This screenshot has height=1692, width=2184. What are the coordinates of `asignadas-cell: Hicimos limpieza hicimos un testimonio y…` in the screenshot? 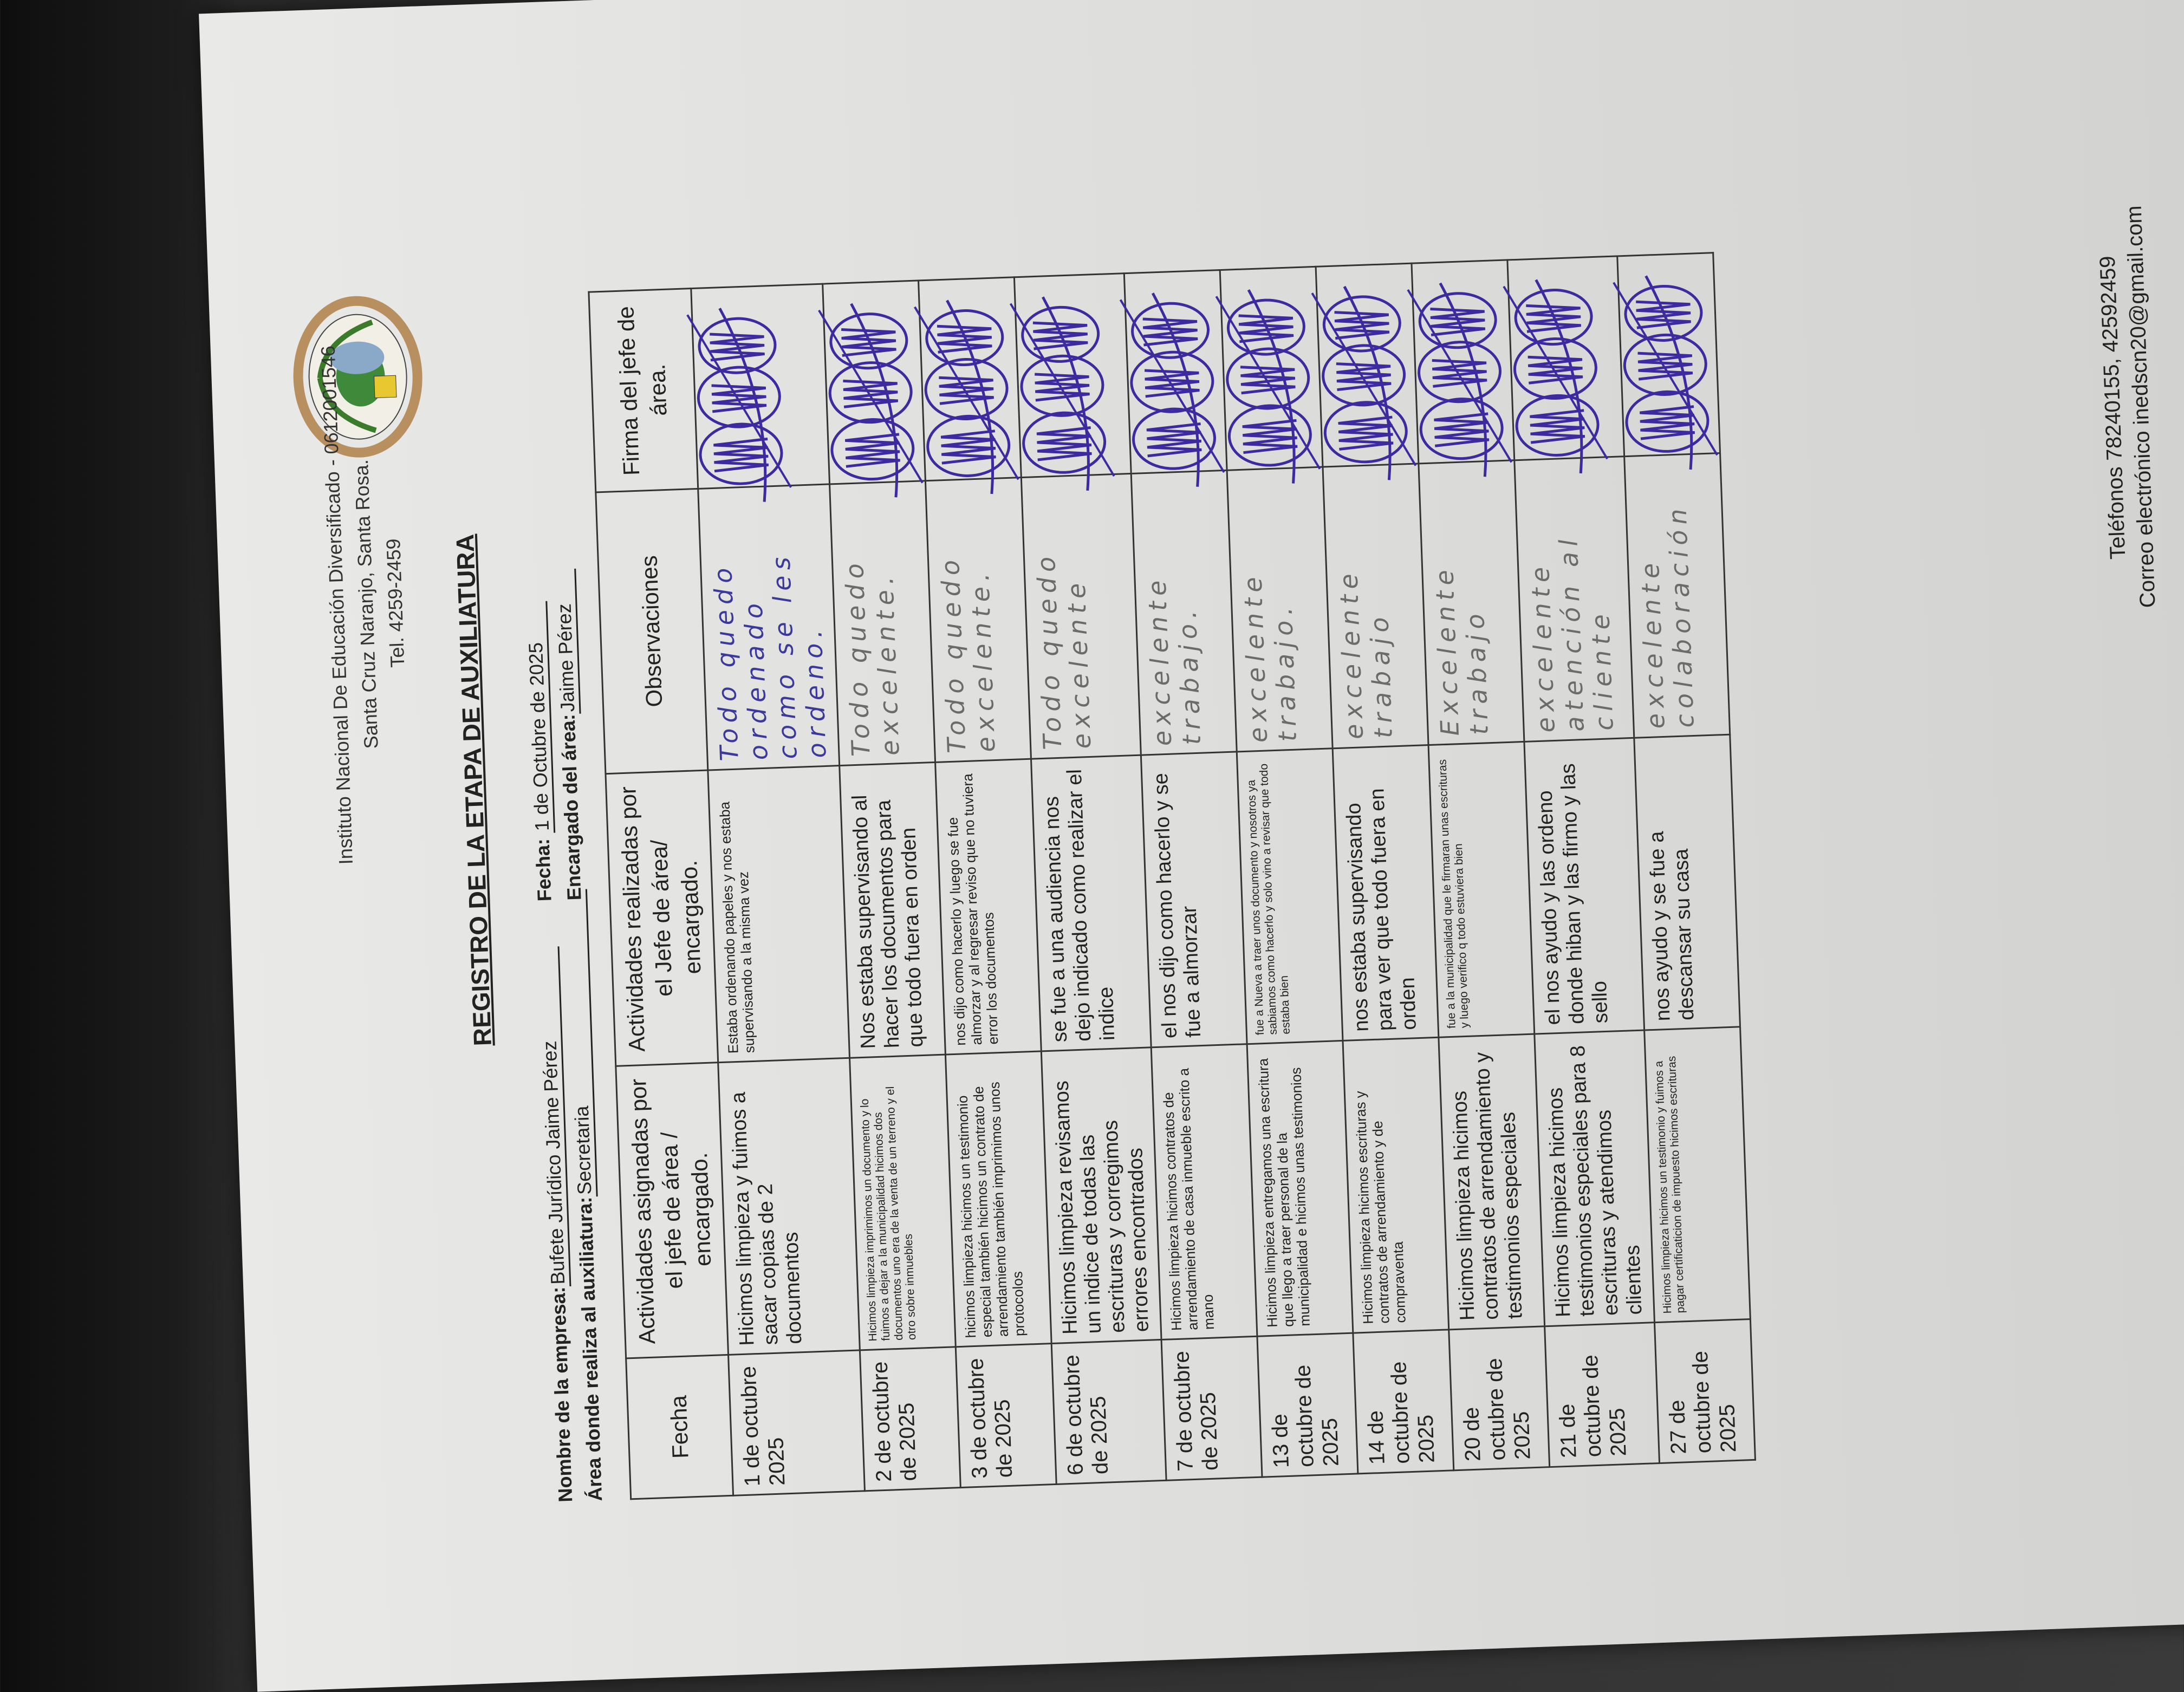 It's located at (1697, 1174).